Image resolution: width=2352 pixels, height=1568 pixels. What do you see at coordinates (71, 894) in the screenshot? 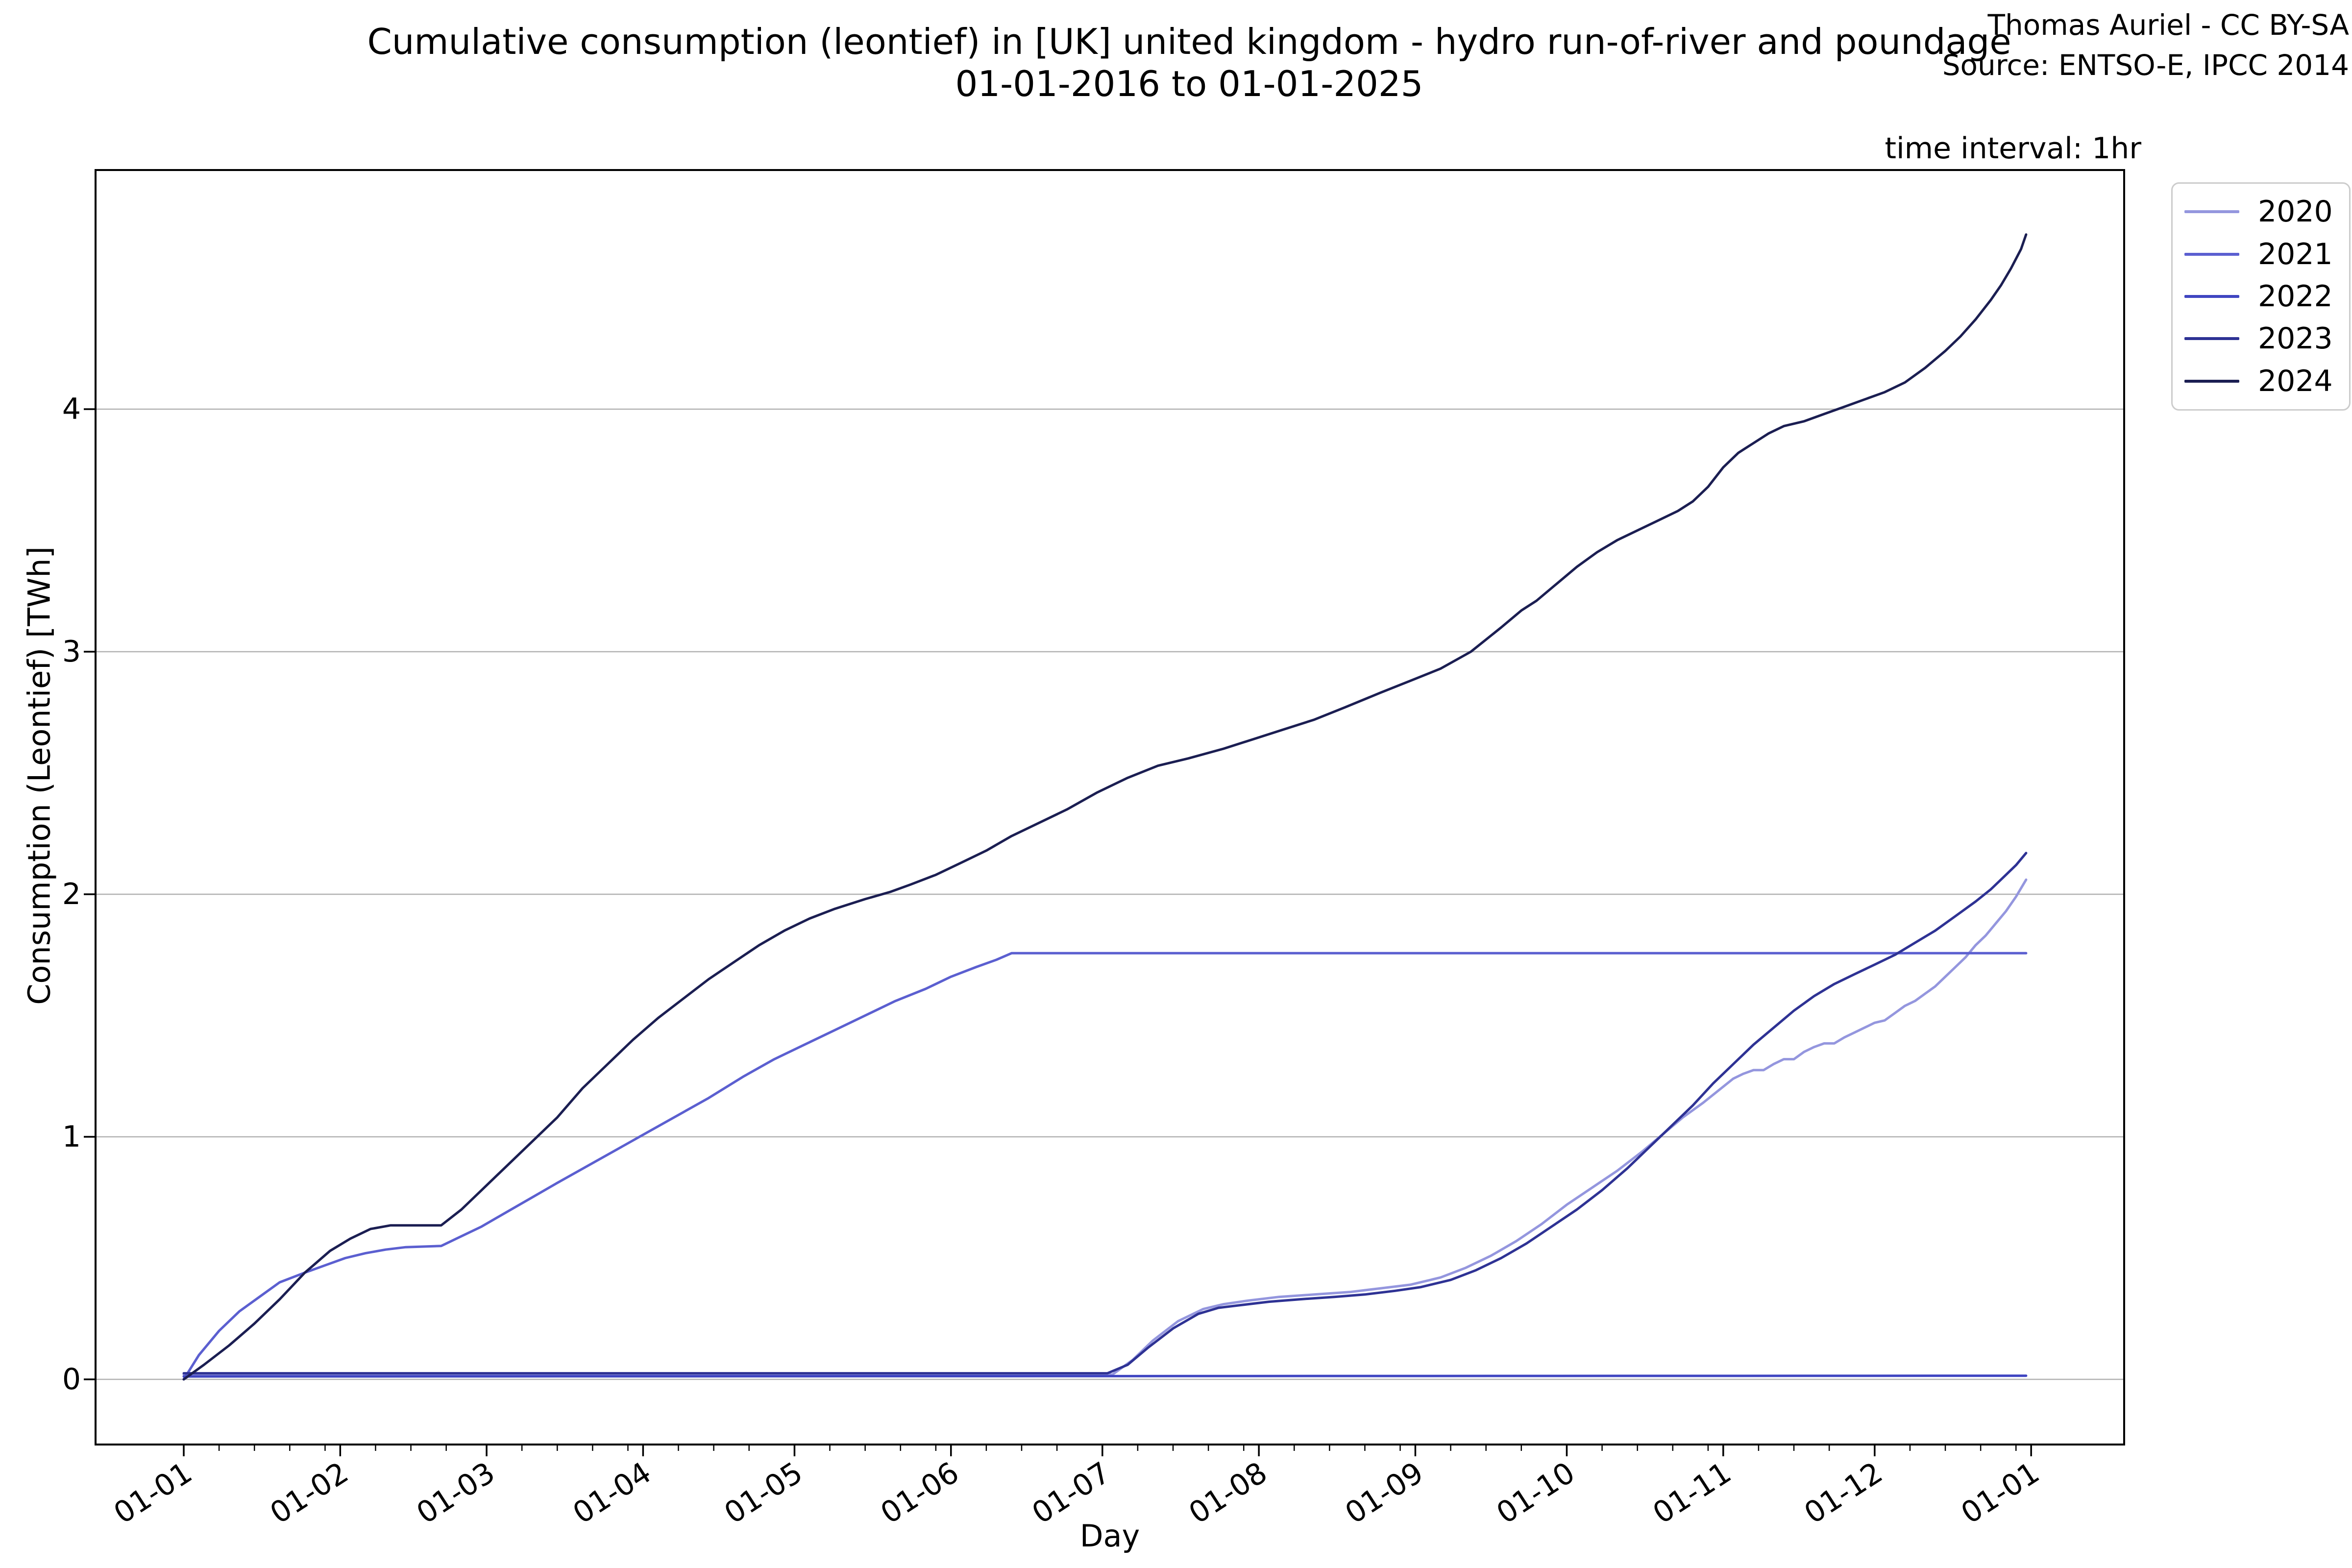
I see `y-tick-label-2: 2` at bounding box center [71, 894].